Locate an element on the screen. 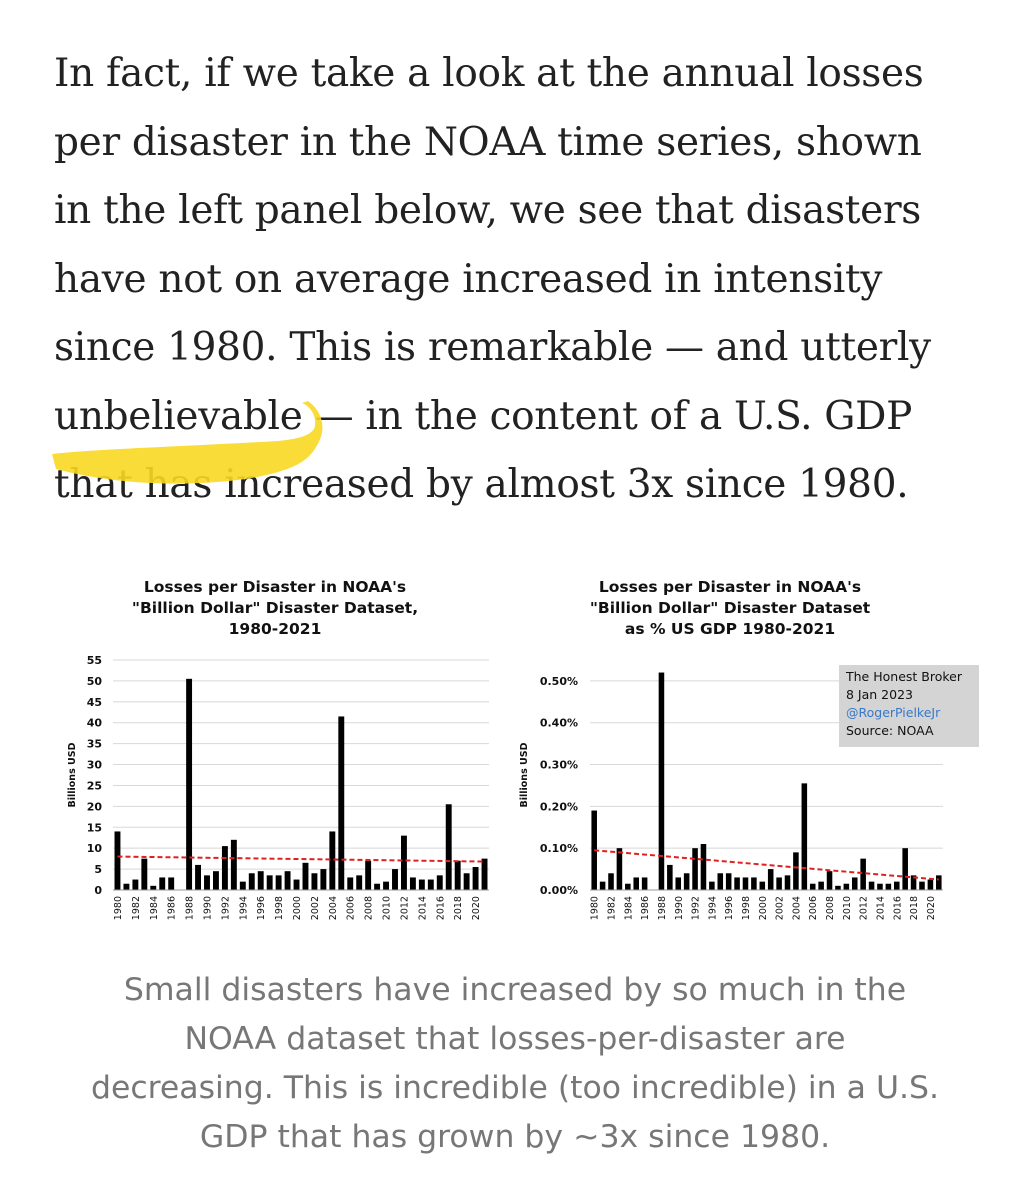 The height and width of the screenshot is (1200, 1030). y-tick-label: 25 is located at coordinates (94, 785).